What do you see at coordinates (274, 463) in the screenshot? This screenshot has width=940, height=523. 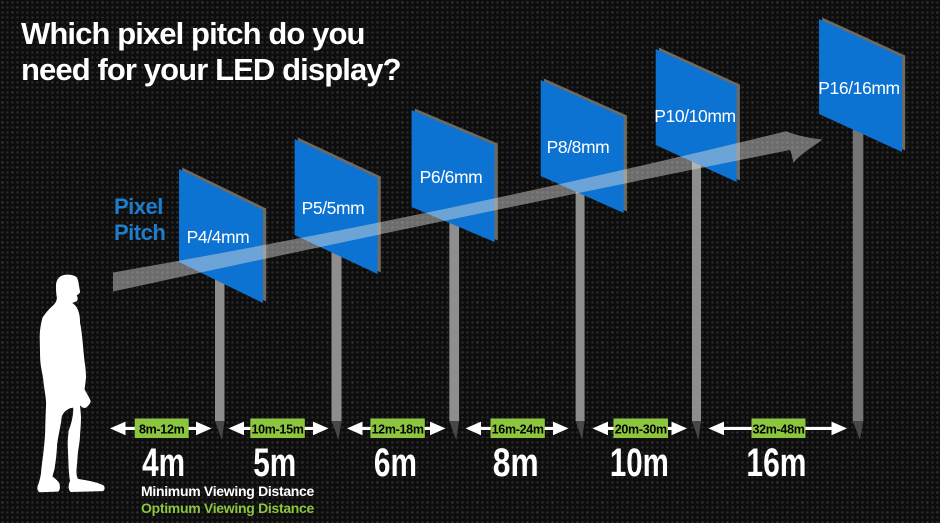 I see `svg-text: 5m` at bounding box center [274, 463].